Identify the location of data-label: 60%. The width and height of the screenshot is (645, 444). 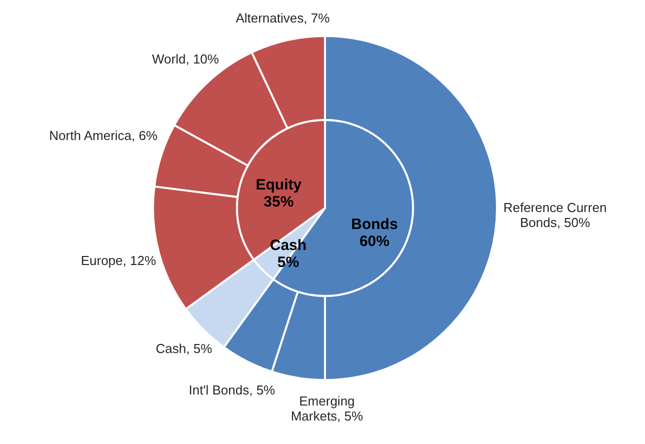
(374, 241).